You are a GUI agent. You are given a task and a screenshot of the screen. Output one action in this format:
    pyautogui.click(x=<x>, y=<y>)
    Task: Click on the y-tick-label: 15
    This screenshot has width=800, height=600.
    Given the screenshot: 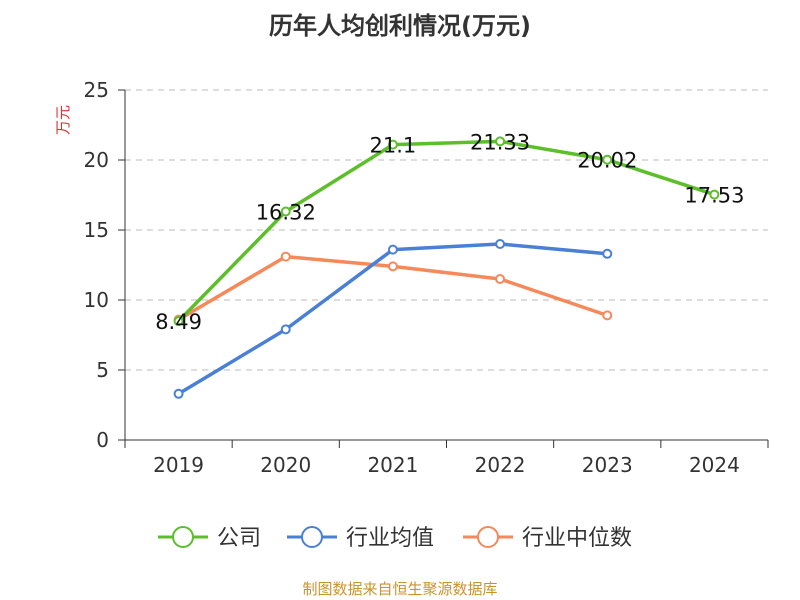 What is the action you would take?
    pyautogui.click(x=96, y=230)
    